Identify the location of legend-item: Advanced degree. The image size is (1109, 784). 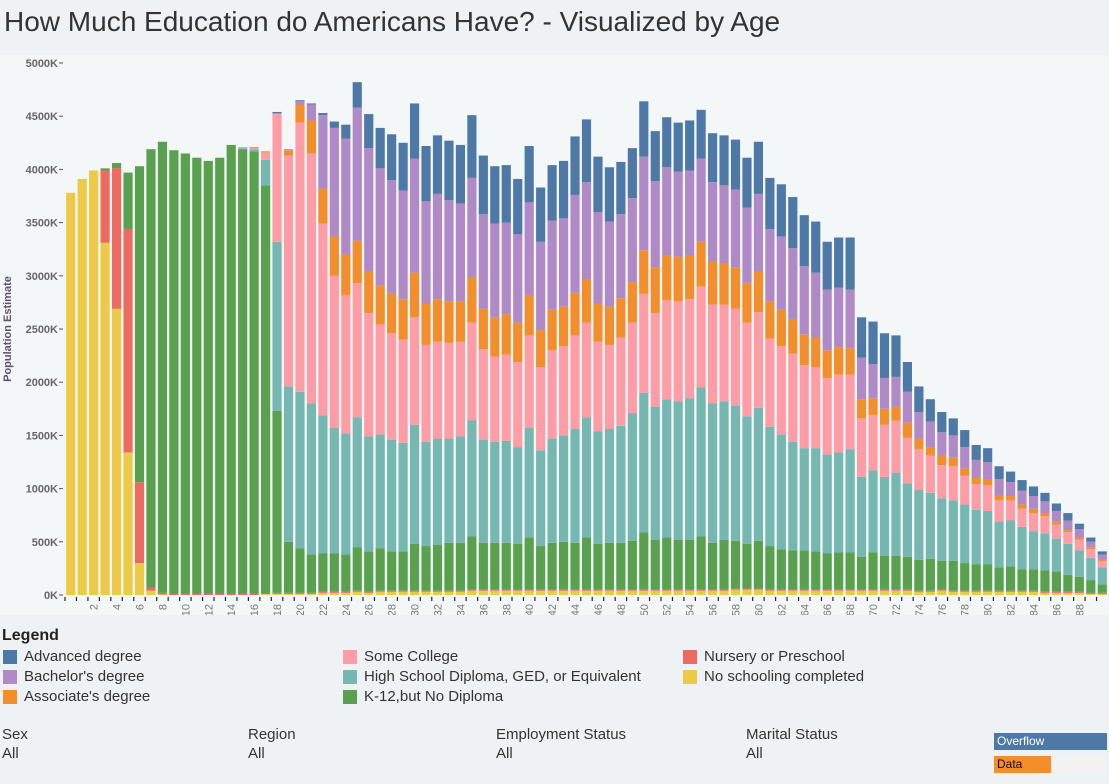
(72, 656).